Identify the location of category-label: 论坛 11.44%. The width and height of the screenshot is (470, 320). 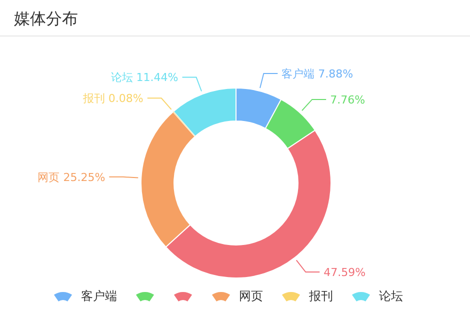
(144, 77).